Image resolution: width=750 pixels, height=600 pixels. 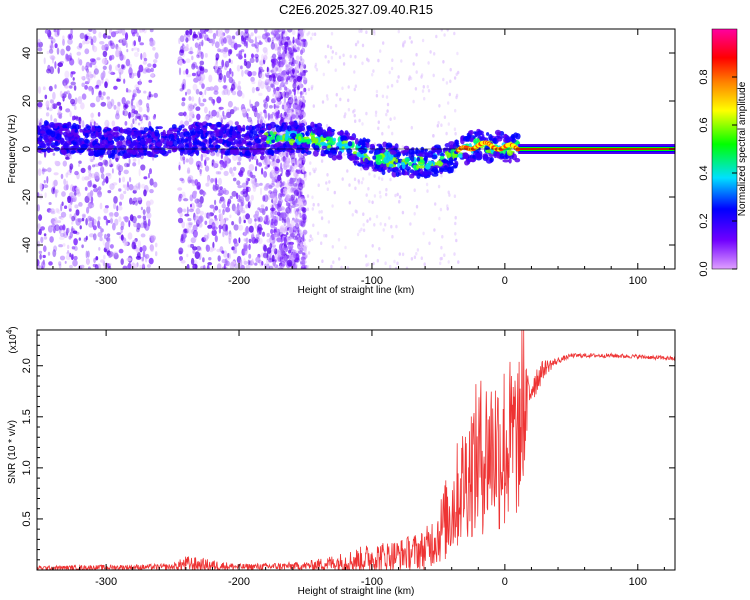 What do you see at coordinates (239, 582) in the screenshot?
I see `snr-xtick-label: -200` at bounding box center [239, 582].